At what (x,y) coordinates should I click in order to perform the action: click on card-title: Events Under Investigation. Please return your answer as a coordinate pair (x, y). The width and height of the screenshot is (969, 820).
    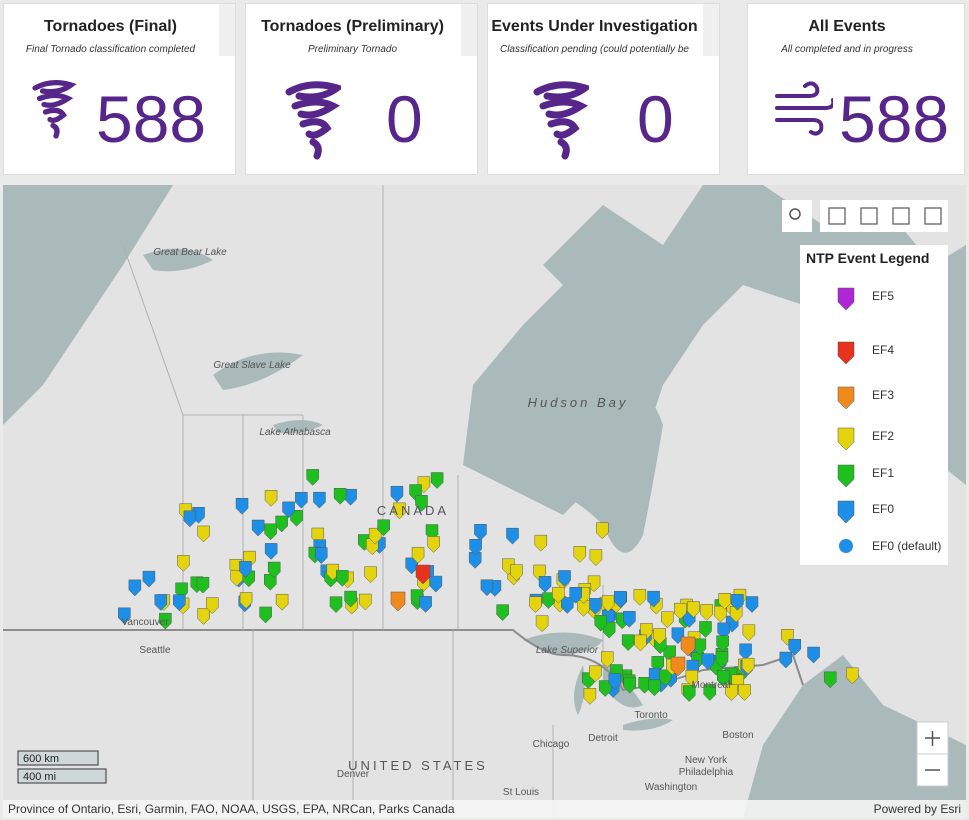
    Looking at the image, I should click on (594, 26).